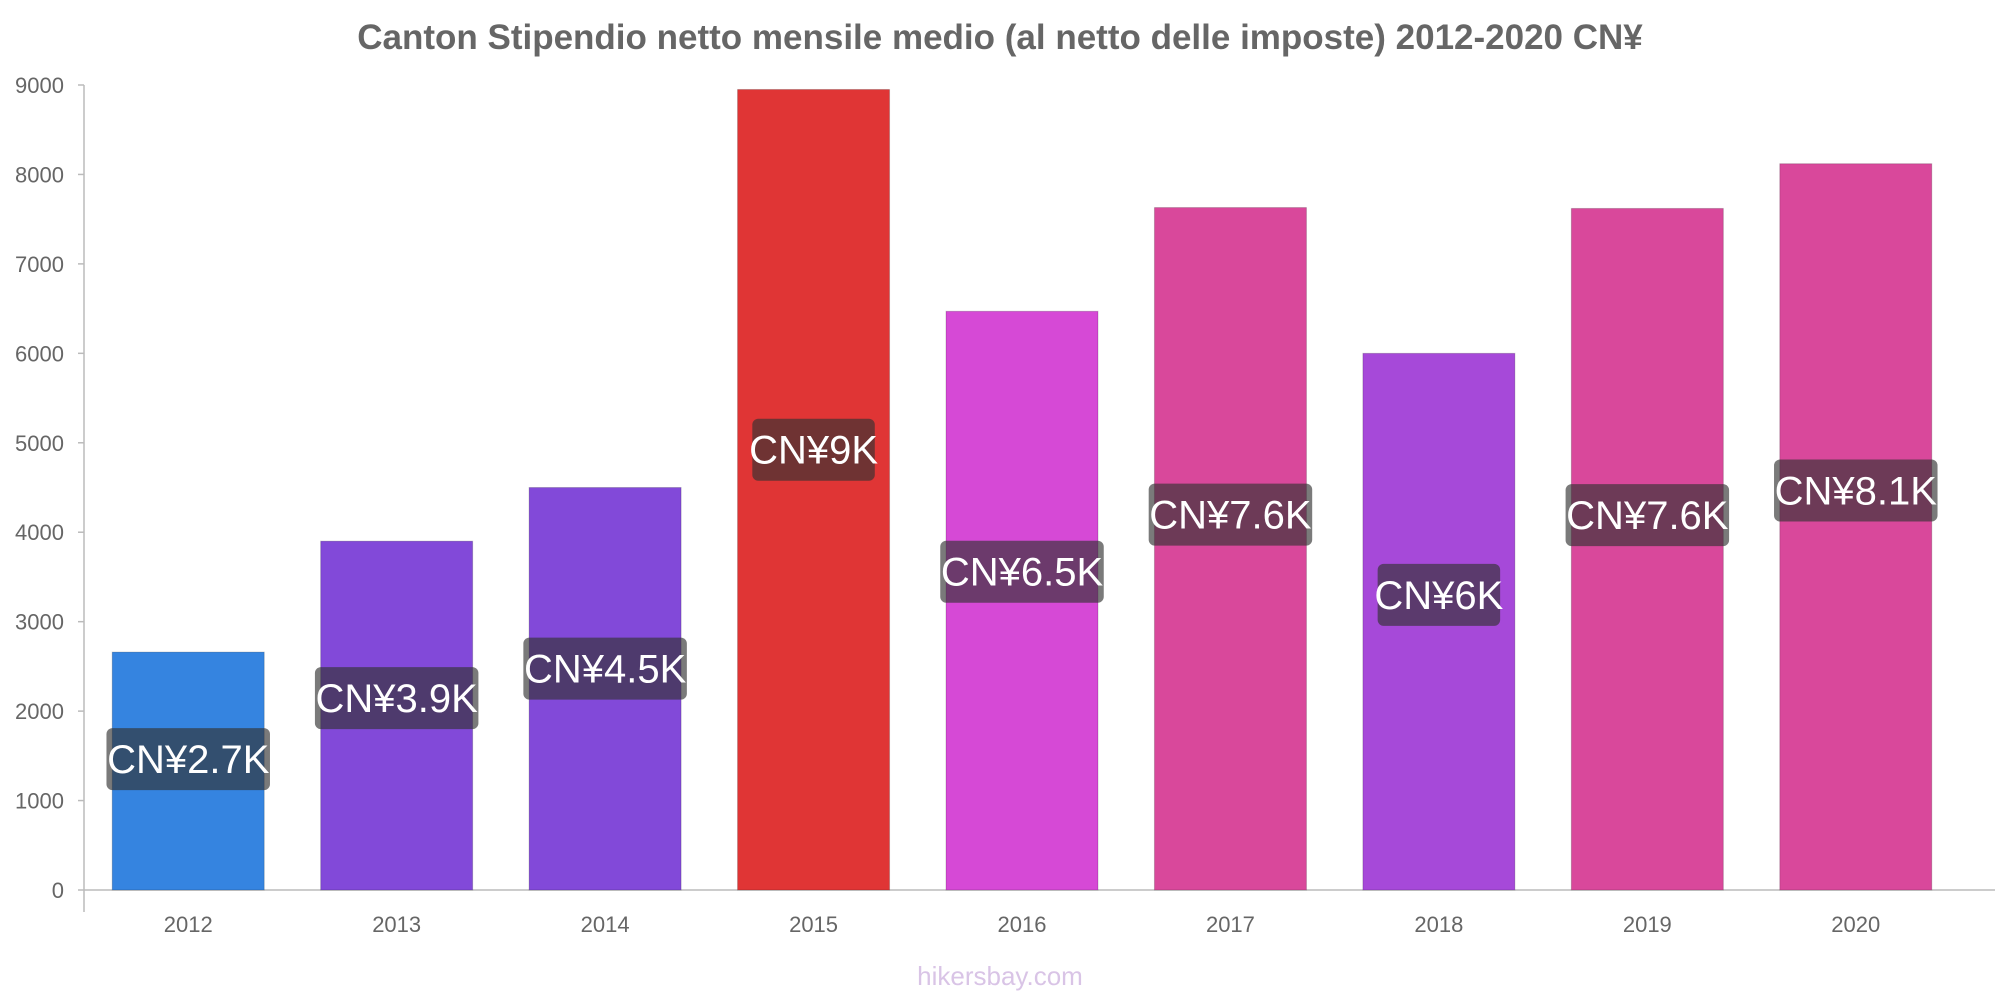  I want to click on y-tick-label: 5000, so click(39, 443).